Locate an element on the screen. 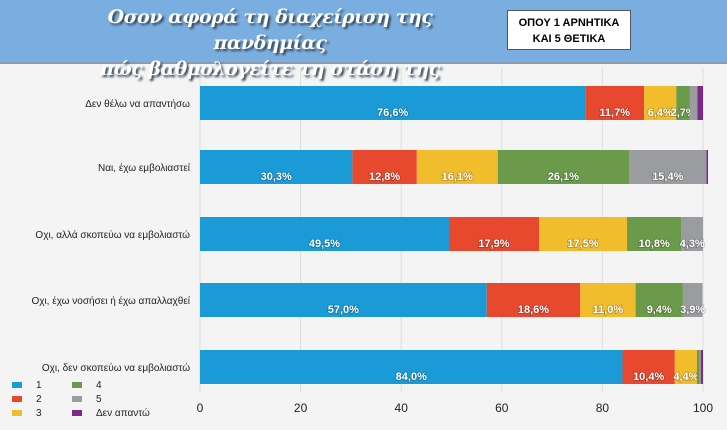 This screenshot has width=727, height=430. category-label: Ναι, έχω εμβολιαστεί is located at coordinates (144, 168).